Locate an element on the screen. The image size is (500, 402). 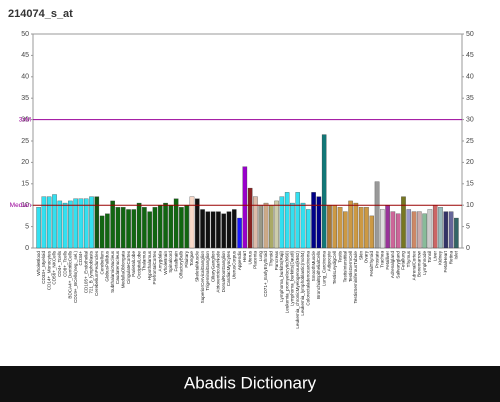
x-tick-label: CD34+ is located at coordinates (80, 258).